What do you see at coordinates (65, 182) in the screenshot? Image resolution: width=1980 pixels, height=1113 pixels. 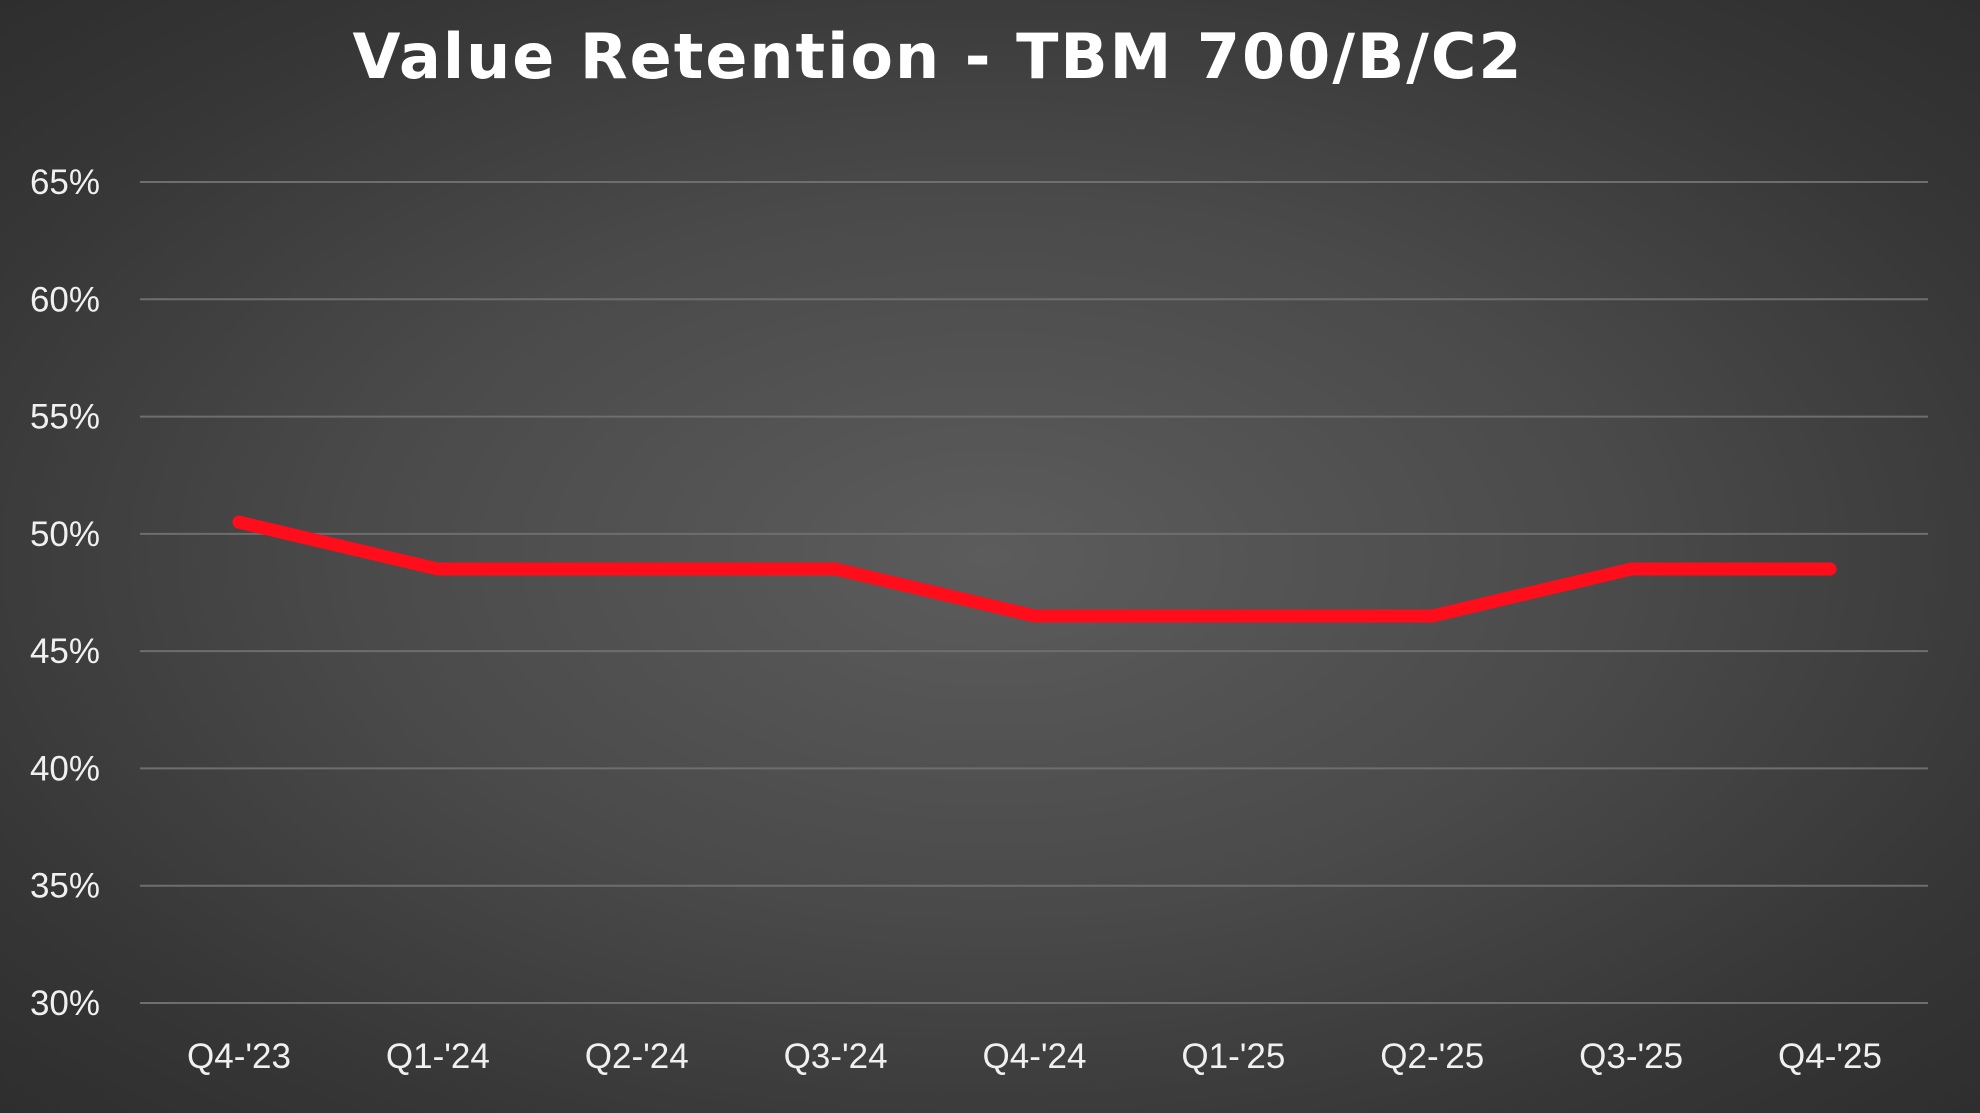 I see `y-tick-label: 65%` at bounding box center [65, 182].